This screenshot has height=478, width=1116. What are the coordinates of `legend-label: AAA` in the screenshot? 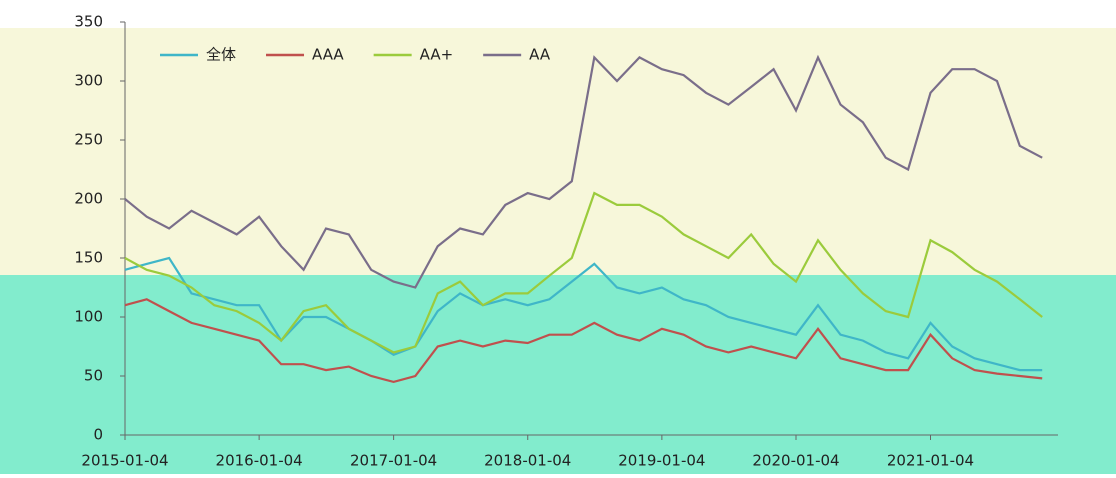 It's located at (328, 55).